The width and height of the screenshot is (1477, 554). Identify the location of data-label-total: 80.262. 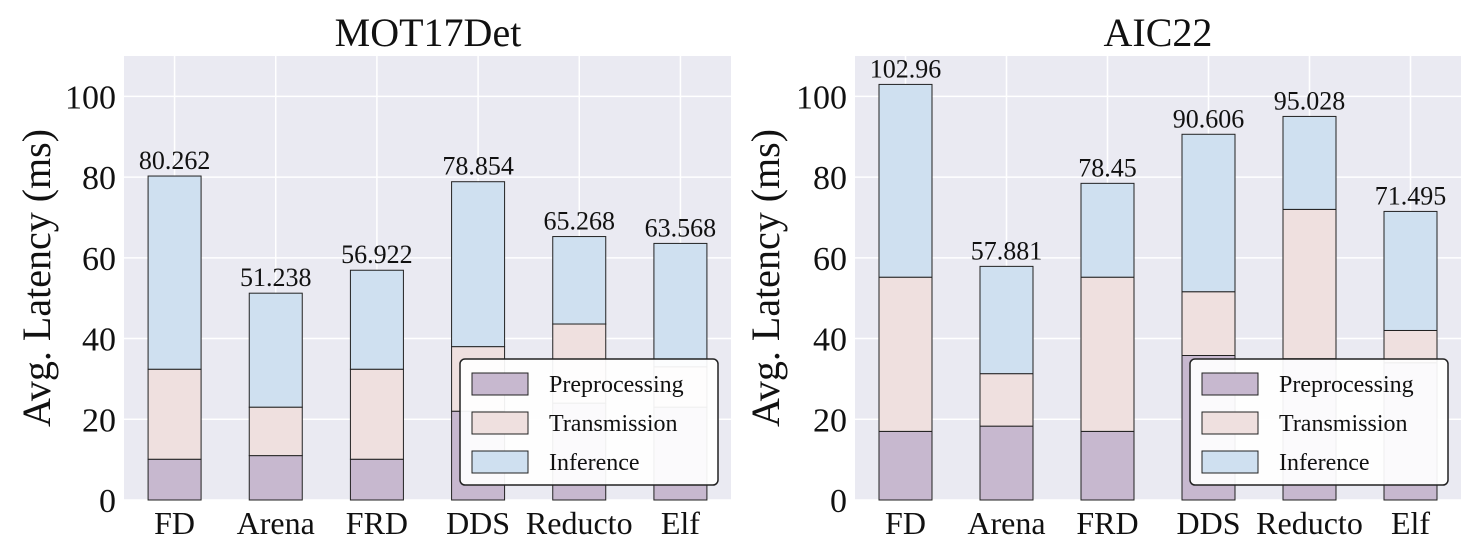
(175, 160).